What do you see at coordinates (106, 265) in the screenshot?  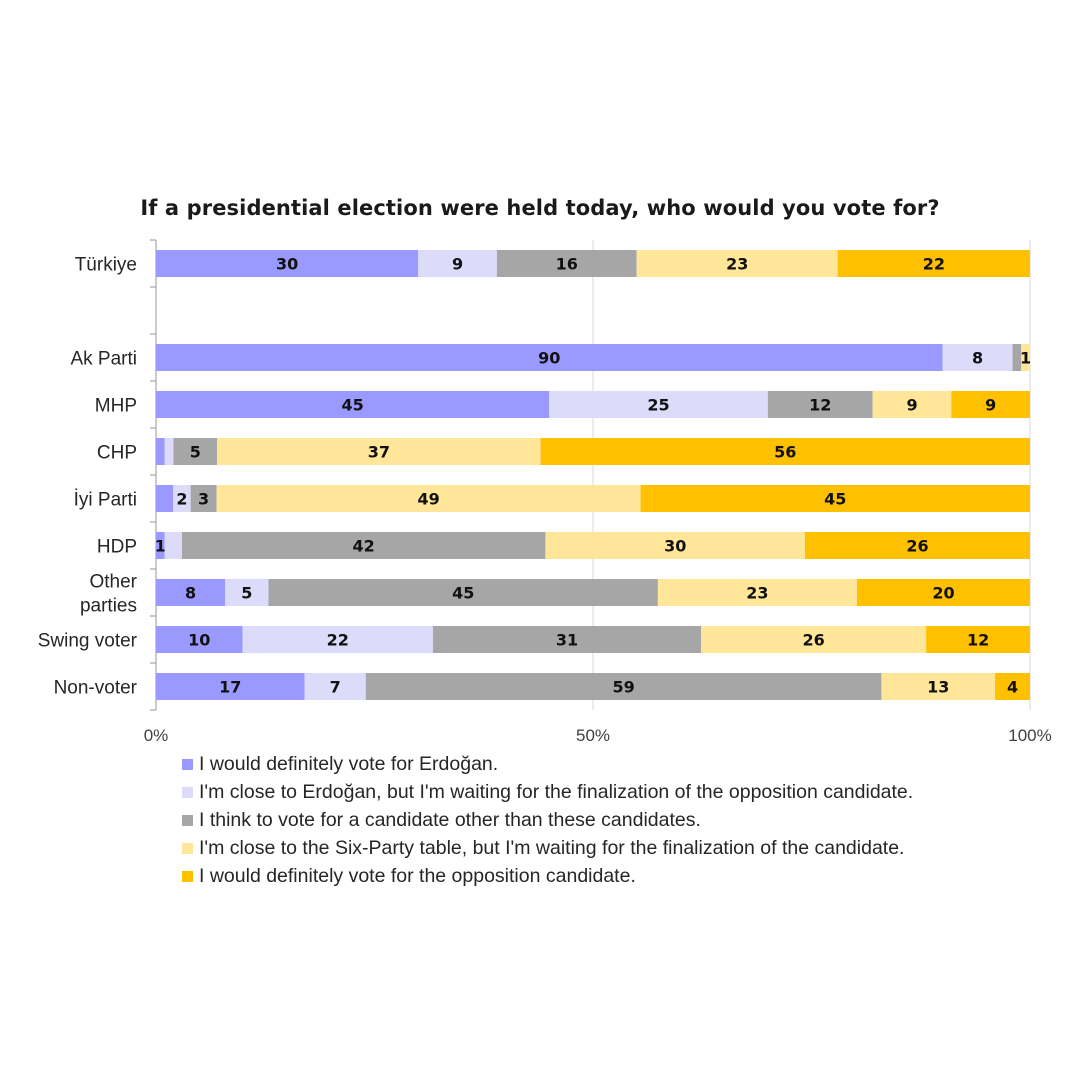 I see `category-label: Türkiye` at bounding box center [106, 265].